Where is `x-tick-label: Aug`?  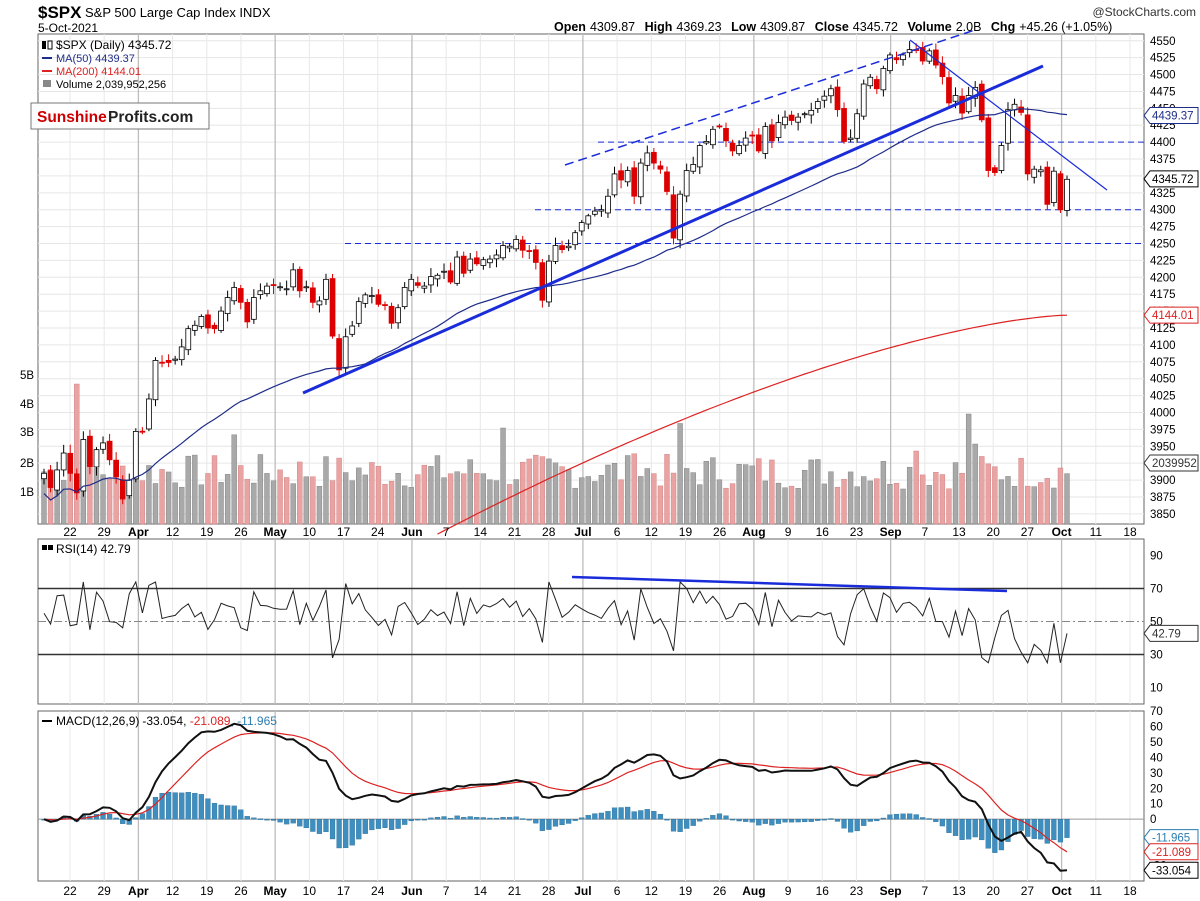 x-tick-label: Aug is located at coordinates (753, 891).